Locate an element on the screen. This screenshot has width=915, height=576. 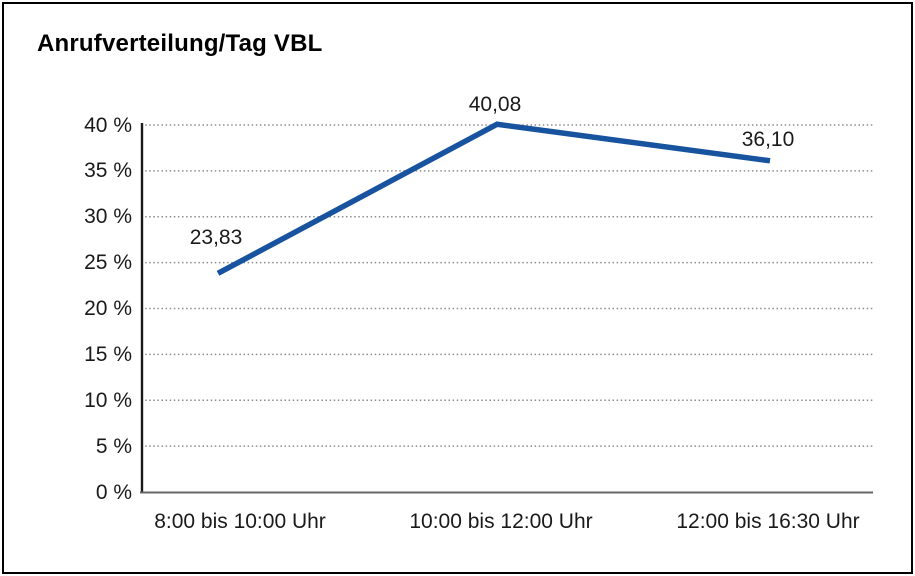
y-tick-label: 25 % is located at coordinates (108, 262).